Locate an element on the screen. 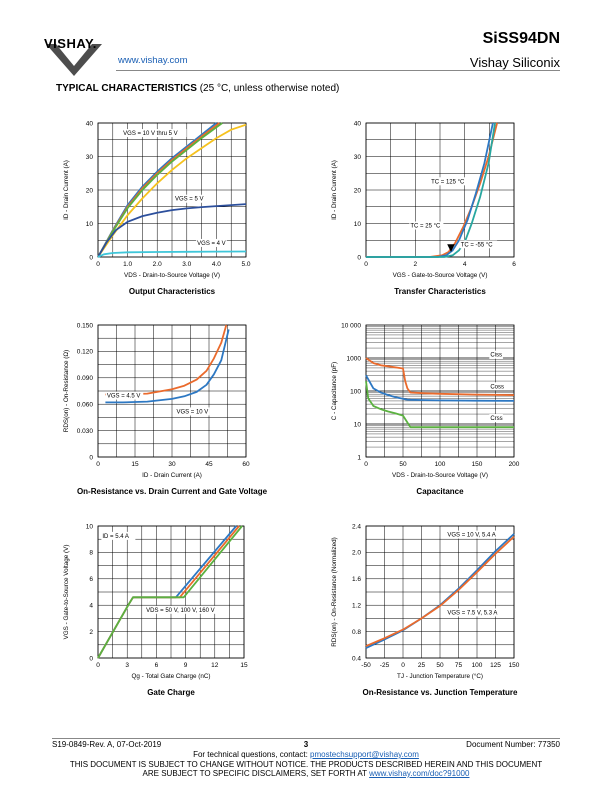  series-label-2: TC = 25 °C is located at coordinates (425, 227).